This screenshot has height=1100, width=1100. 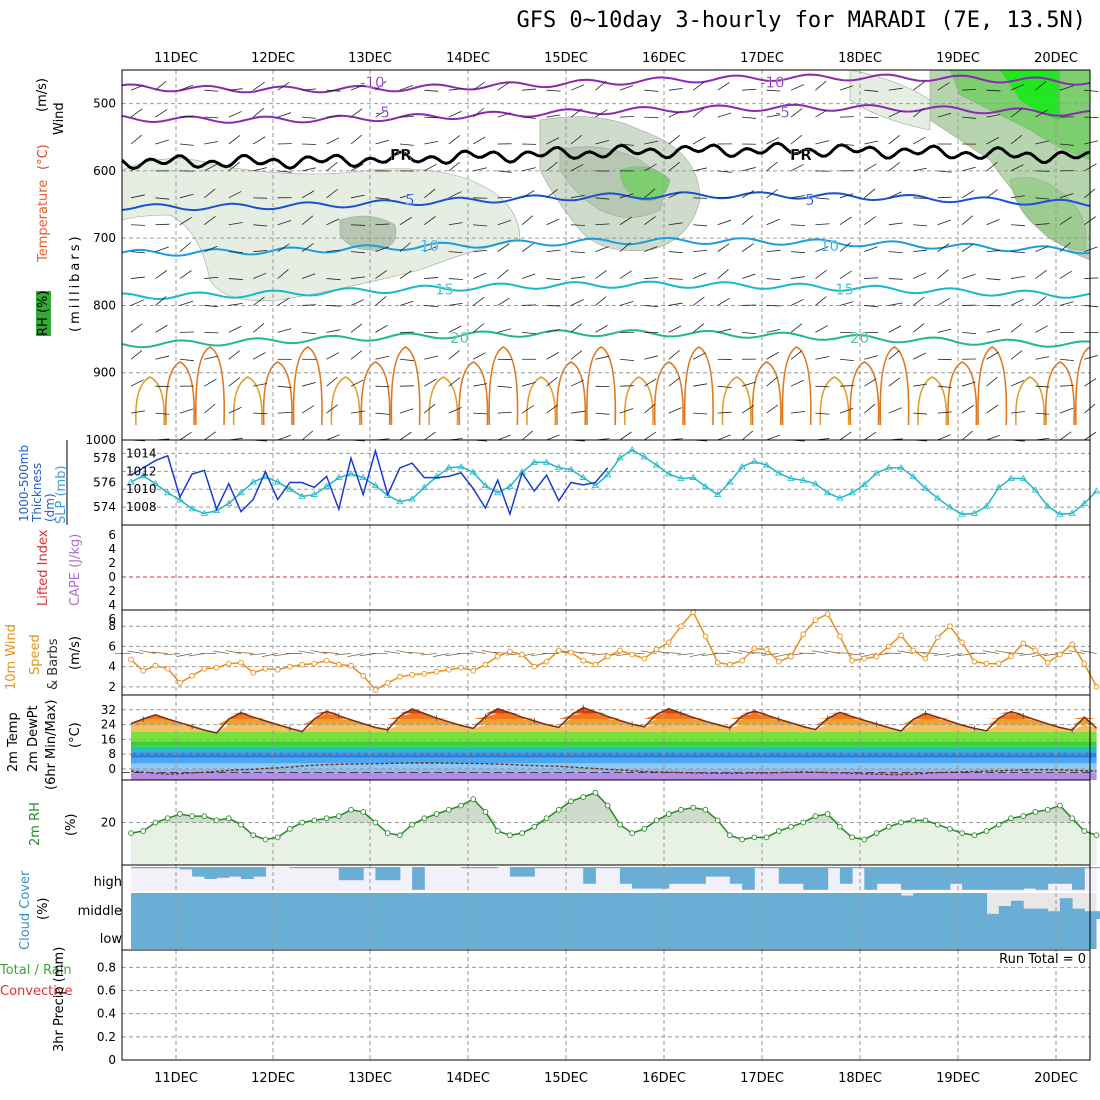 I want to click on isotherm-label: -5, so click(x=382, y=113).